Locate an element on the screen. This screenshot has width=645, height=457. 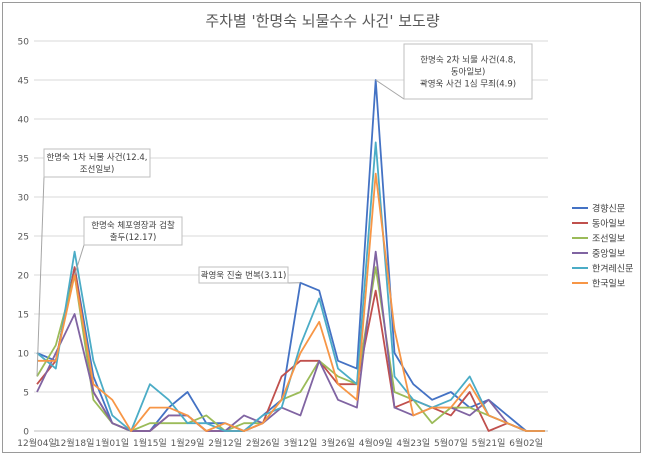
annotation-text: 조선일보) is located at coordinates (97, 170).